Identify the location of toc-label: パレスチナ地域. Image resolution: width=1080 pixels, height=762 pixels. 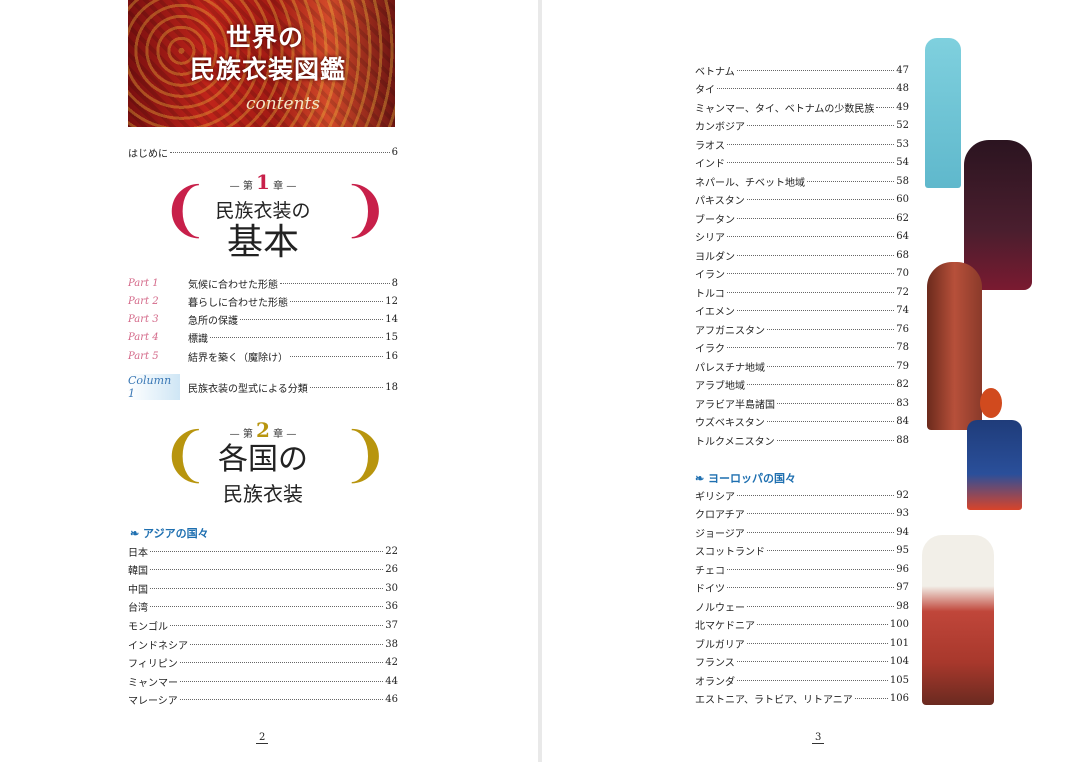
(730, 368).